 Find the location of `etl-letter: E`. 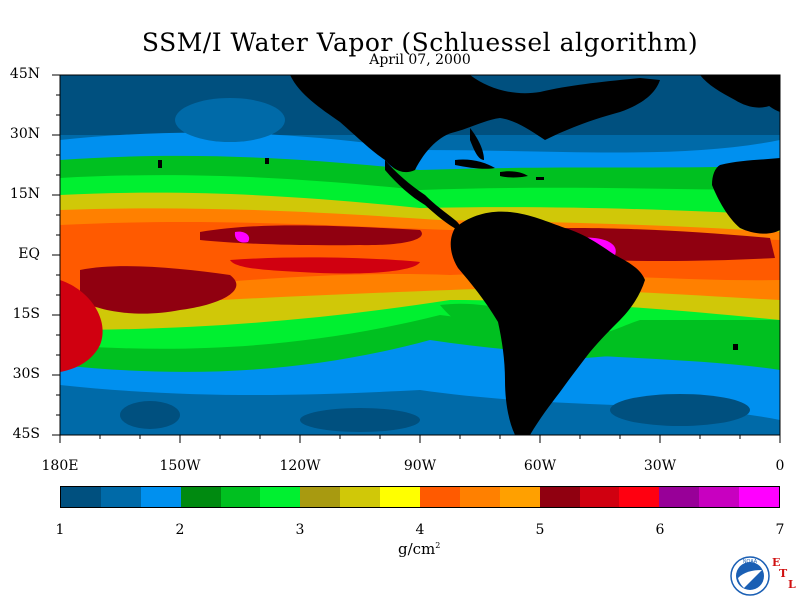

etl-letter: E is located at coordinates (776, 562).